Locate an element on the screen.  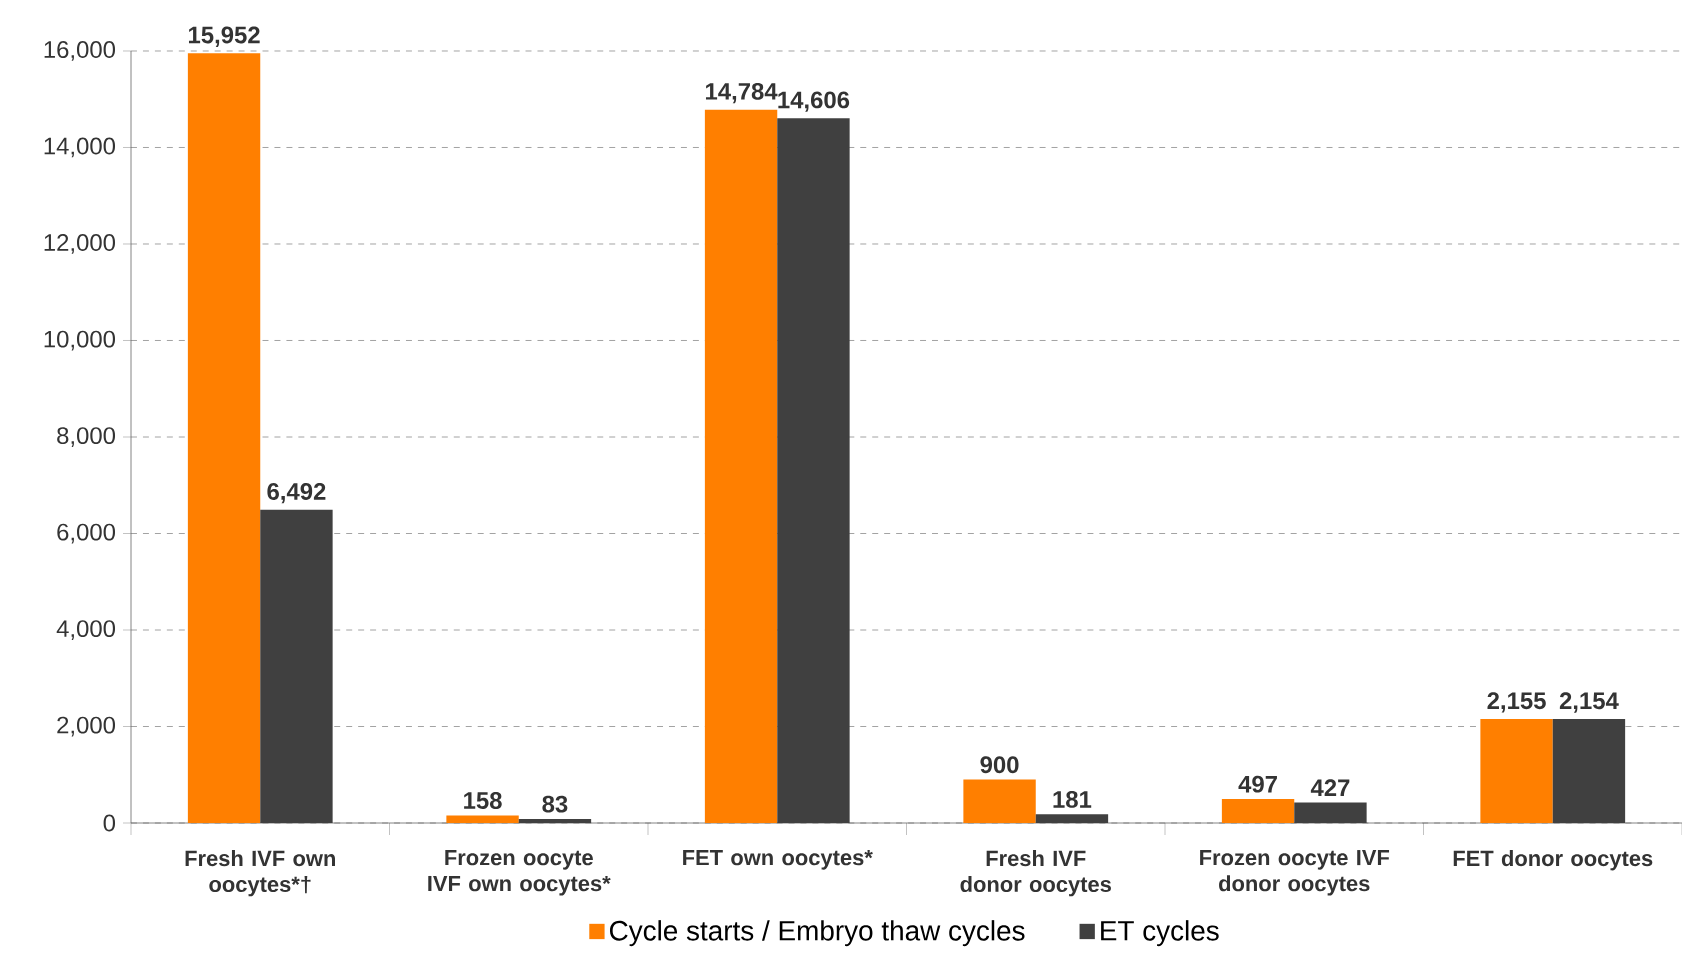
data-label: 15,952 is located at coordinates (224, 36).